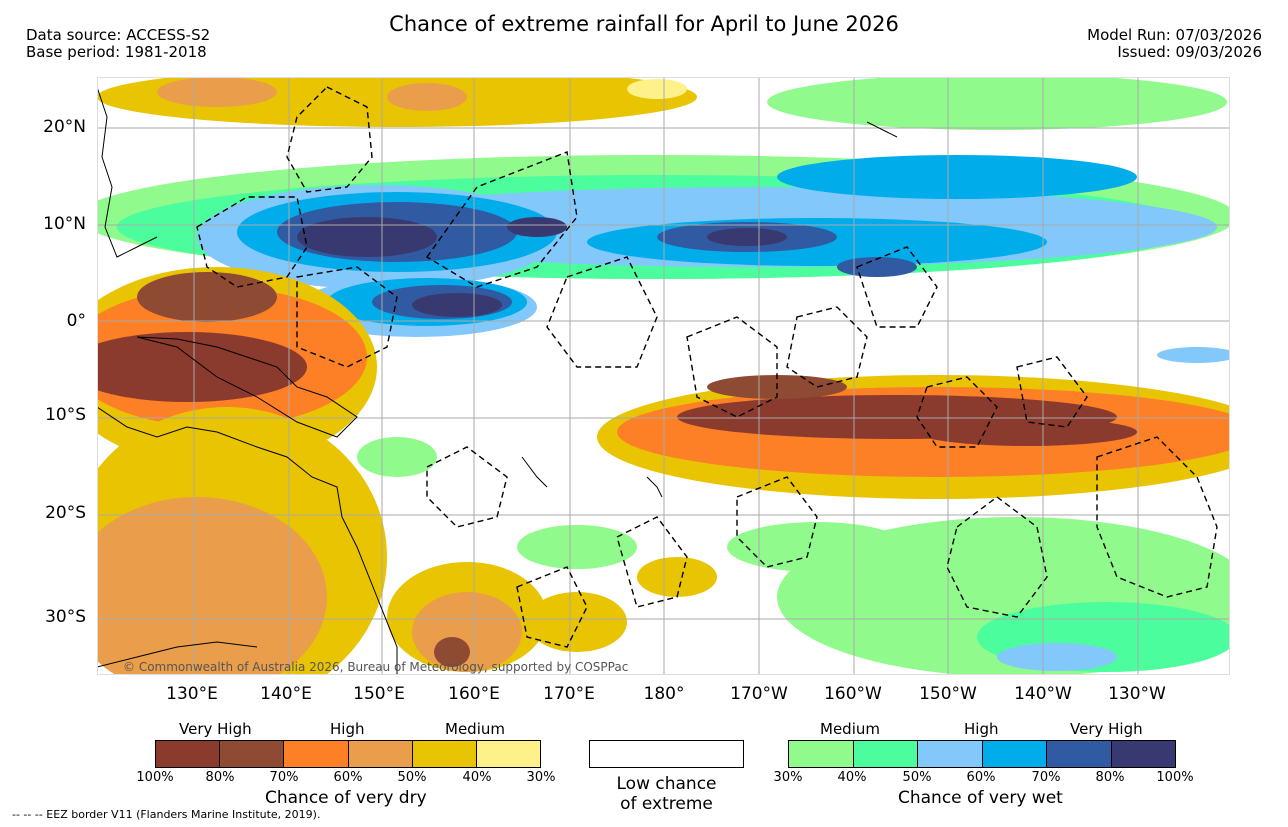 The width and height of the screenshot is (1288, 827). Describe the element at coordinates (1189, 52) in the screenshot. I see `issued-date: Issued: 09/03/2026` at that location.